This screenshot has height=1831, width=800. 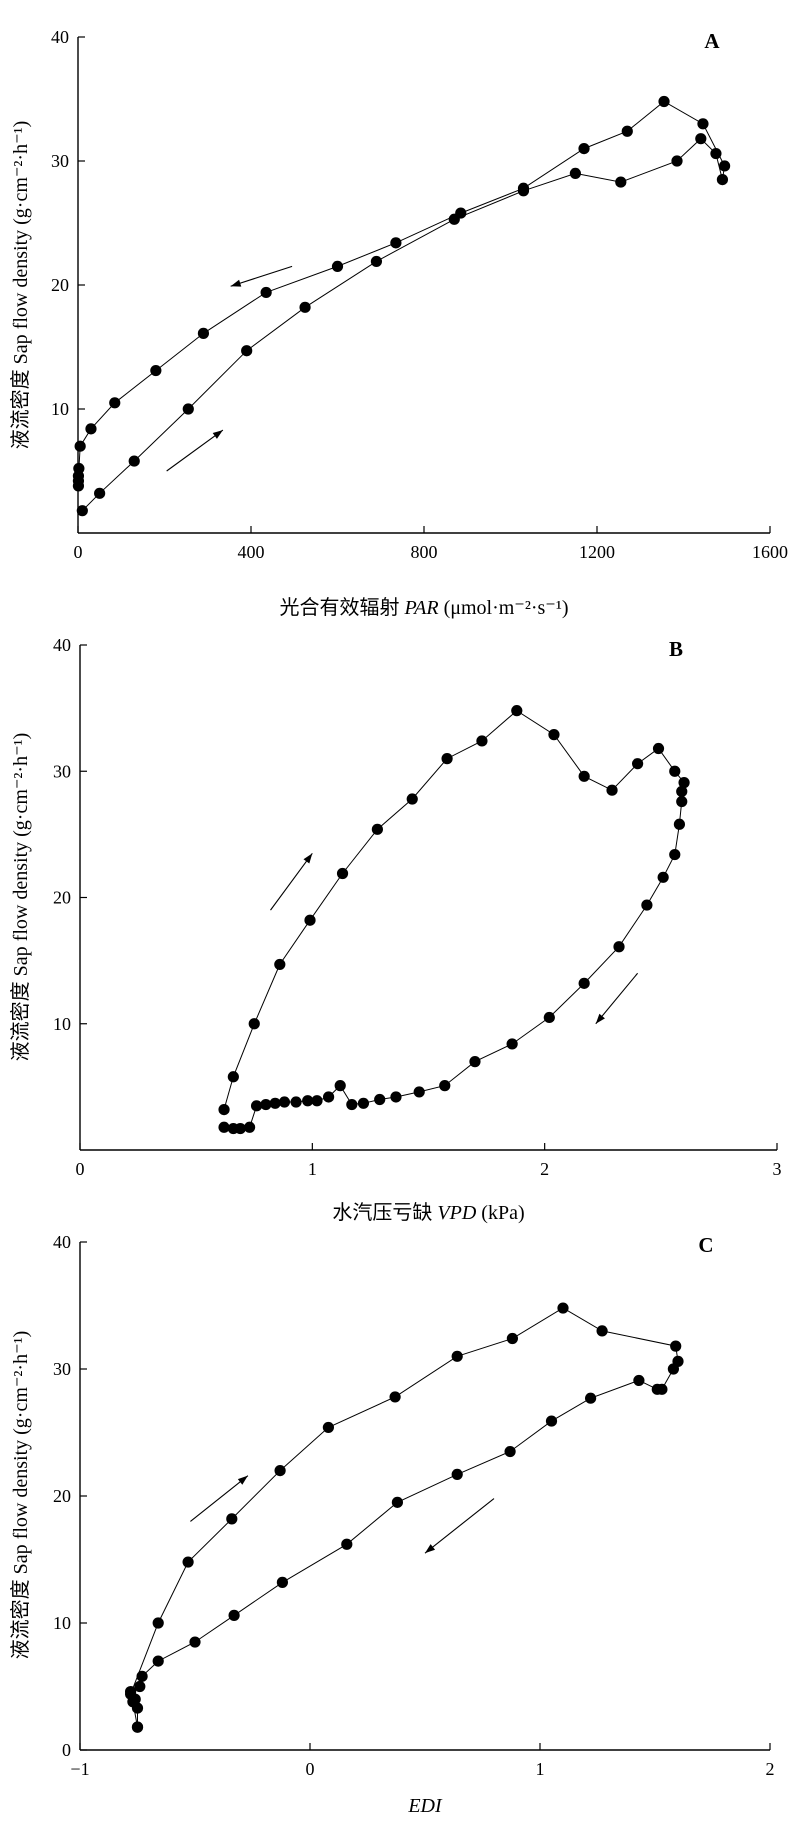 I want to click on x-tick-label: 1, so click(x=540, y=1769).